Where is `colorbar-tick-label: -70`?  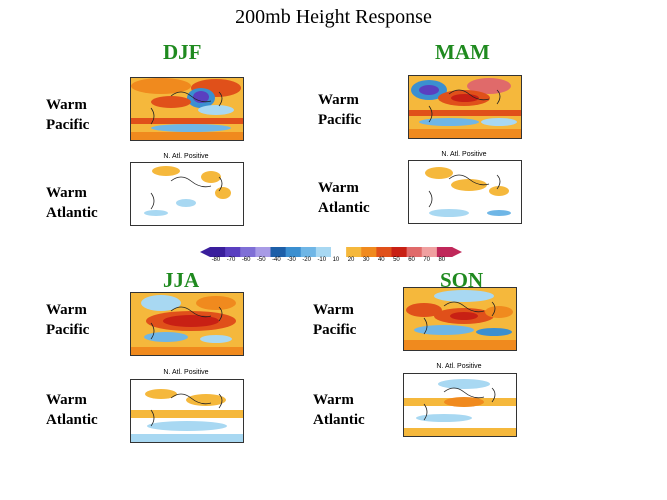
colorbar-tick-label: -70 is located at coordinates (231, 260).